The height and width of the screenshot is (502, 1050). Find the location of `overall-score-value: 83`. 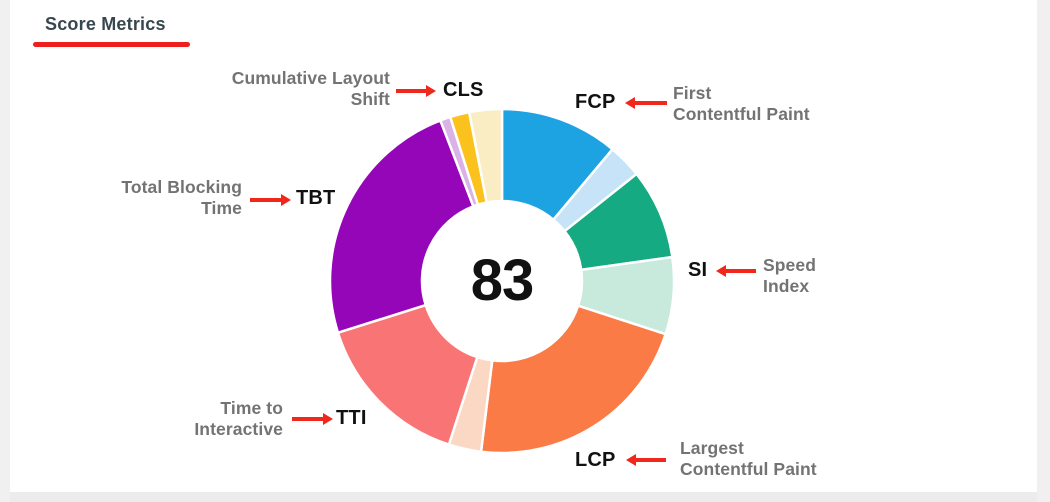

overall-score-value: 83 is located at coordinates (502, 280).